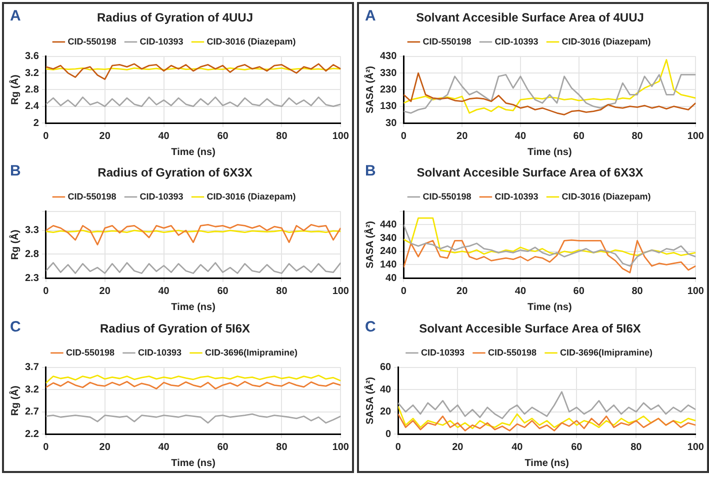 Image resolution: width=709 pixels, height=477 pixels. What do you see at coordinates (32, 90) in the screenshot?
I see `y-tick-label: 2.8` at bounding box center [32, 90].